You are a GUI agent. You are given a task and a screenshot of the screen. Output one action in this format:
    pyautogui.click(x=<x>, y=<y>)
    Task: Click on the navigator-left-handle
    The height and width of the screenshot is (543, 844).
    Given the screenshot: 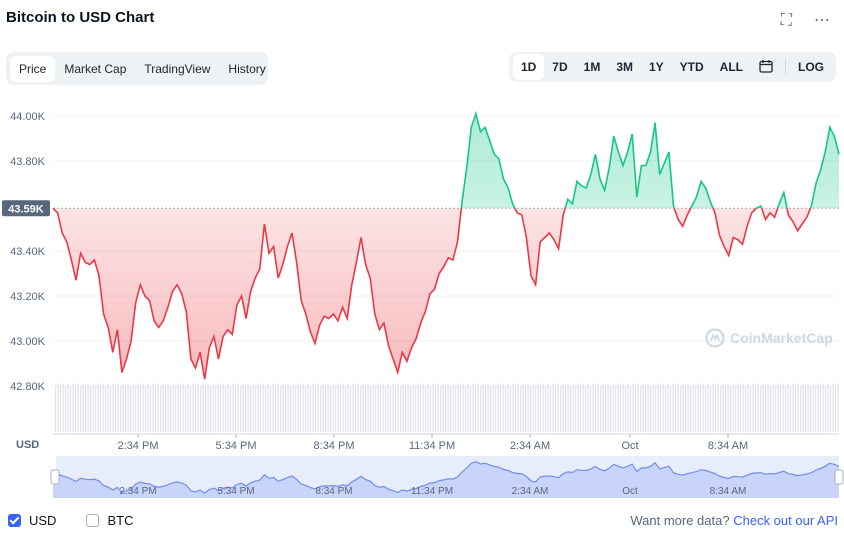 What is the action you would take?
    pyautogui.click(x=55, y=477)
    